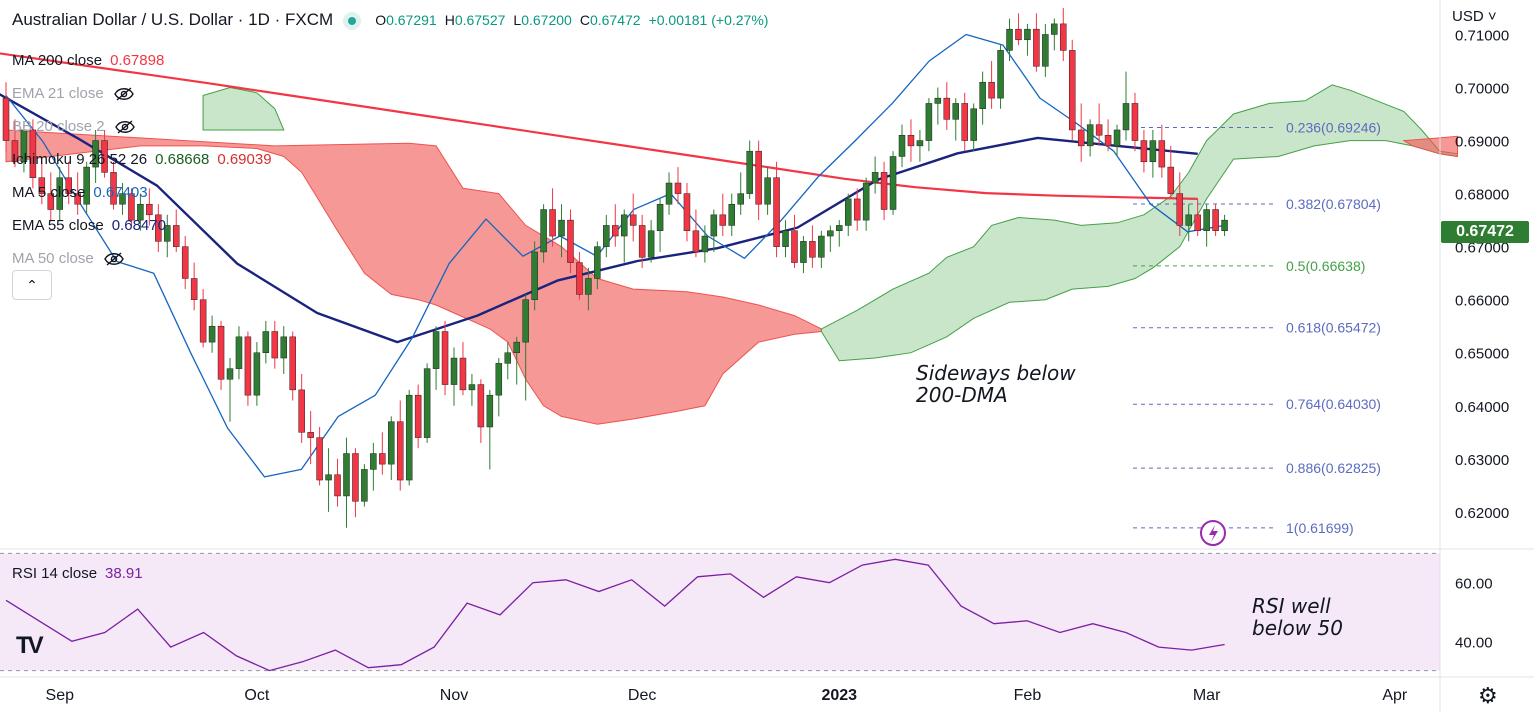 This screenshot has width=1534, height=712. I want to click on low-value: 0.67200, so click(546, 20).